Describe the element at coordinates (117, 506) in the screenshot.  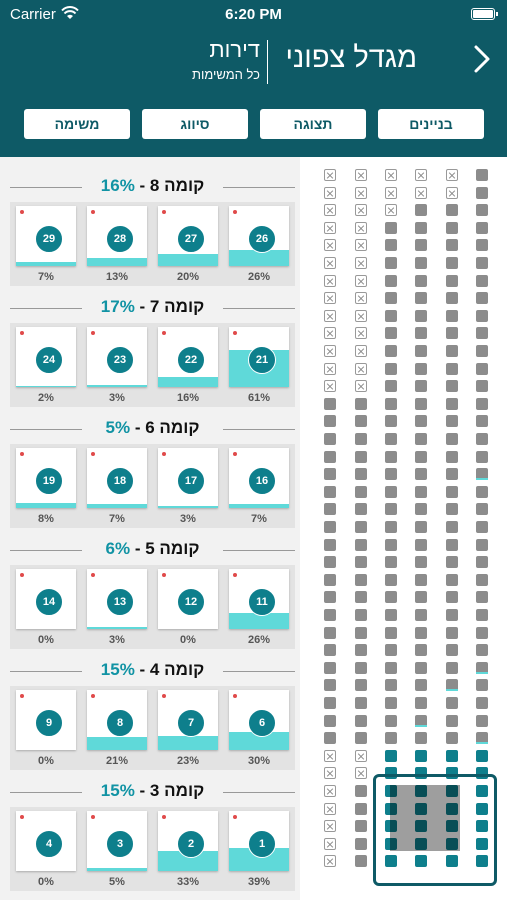
I see `unit-progress-fill` at that location.